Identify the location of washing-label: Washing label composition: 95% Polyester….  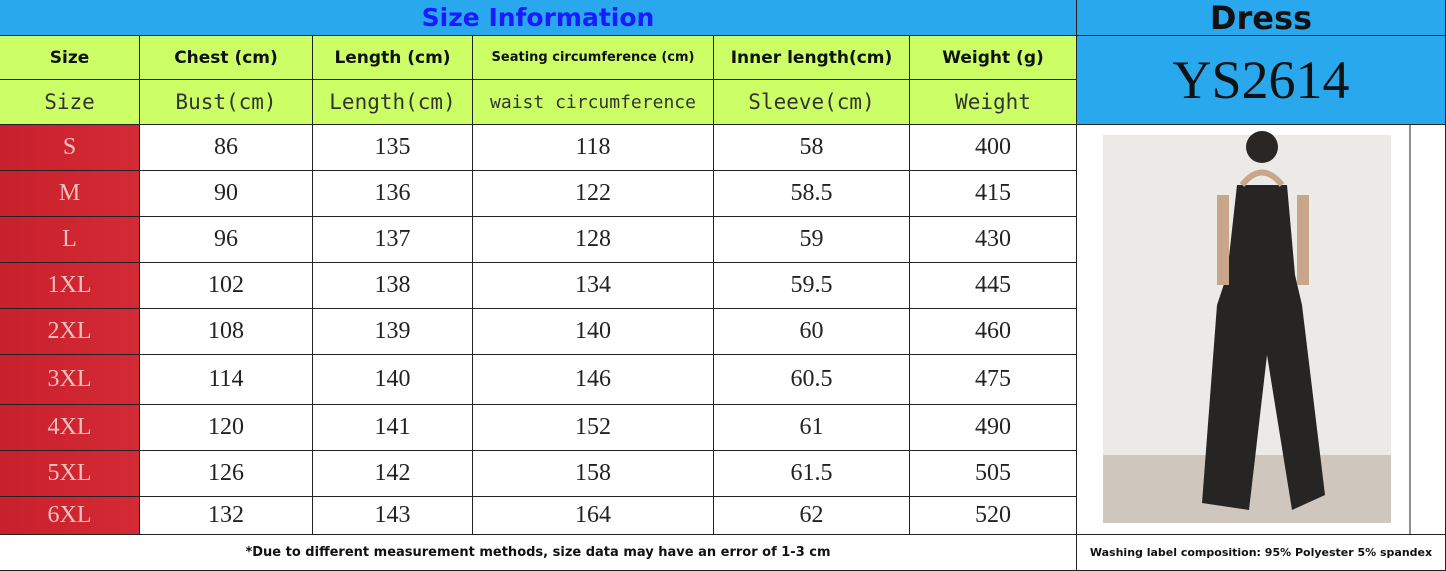
(1261, 553).